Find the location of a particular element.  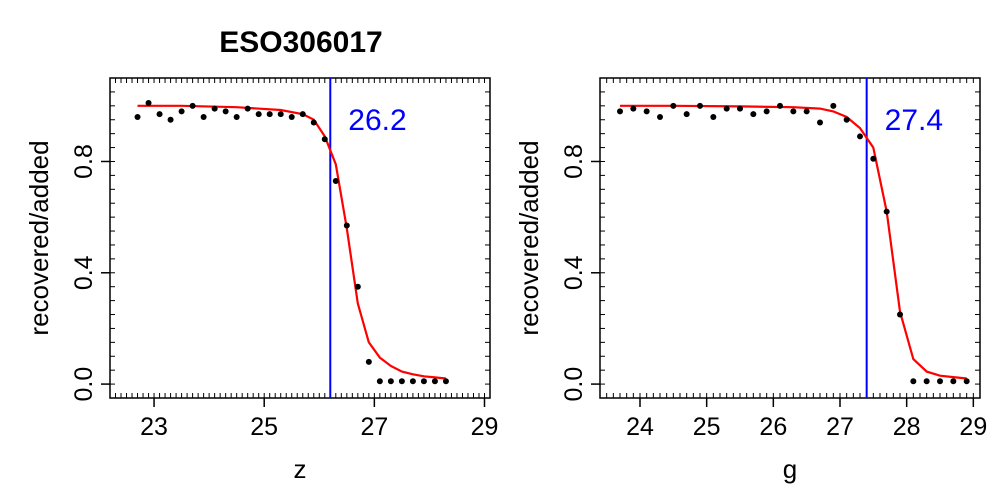

x-axis-label: g is located at coordinates (790, 469).